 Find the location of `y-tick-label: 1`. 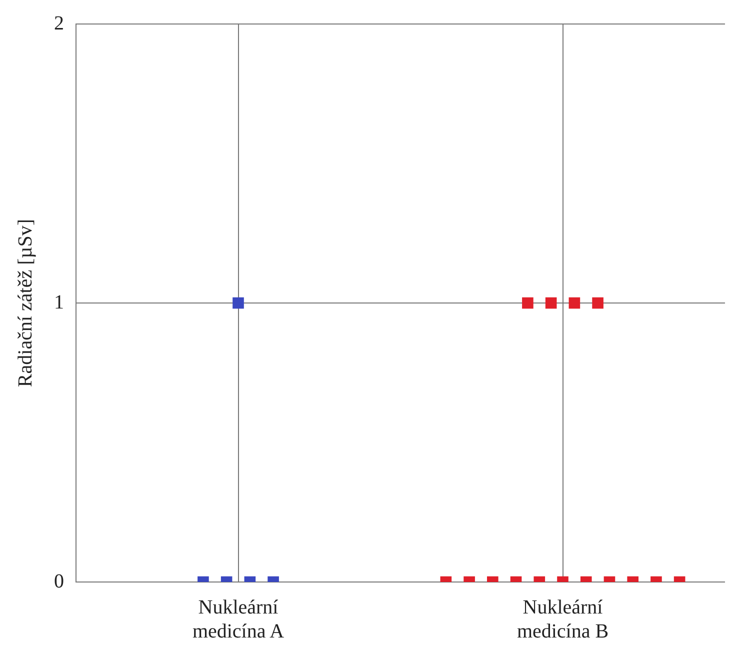

y-tick-label: 1 is located at coordinates (59, 302).